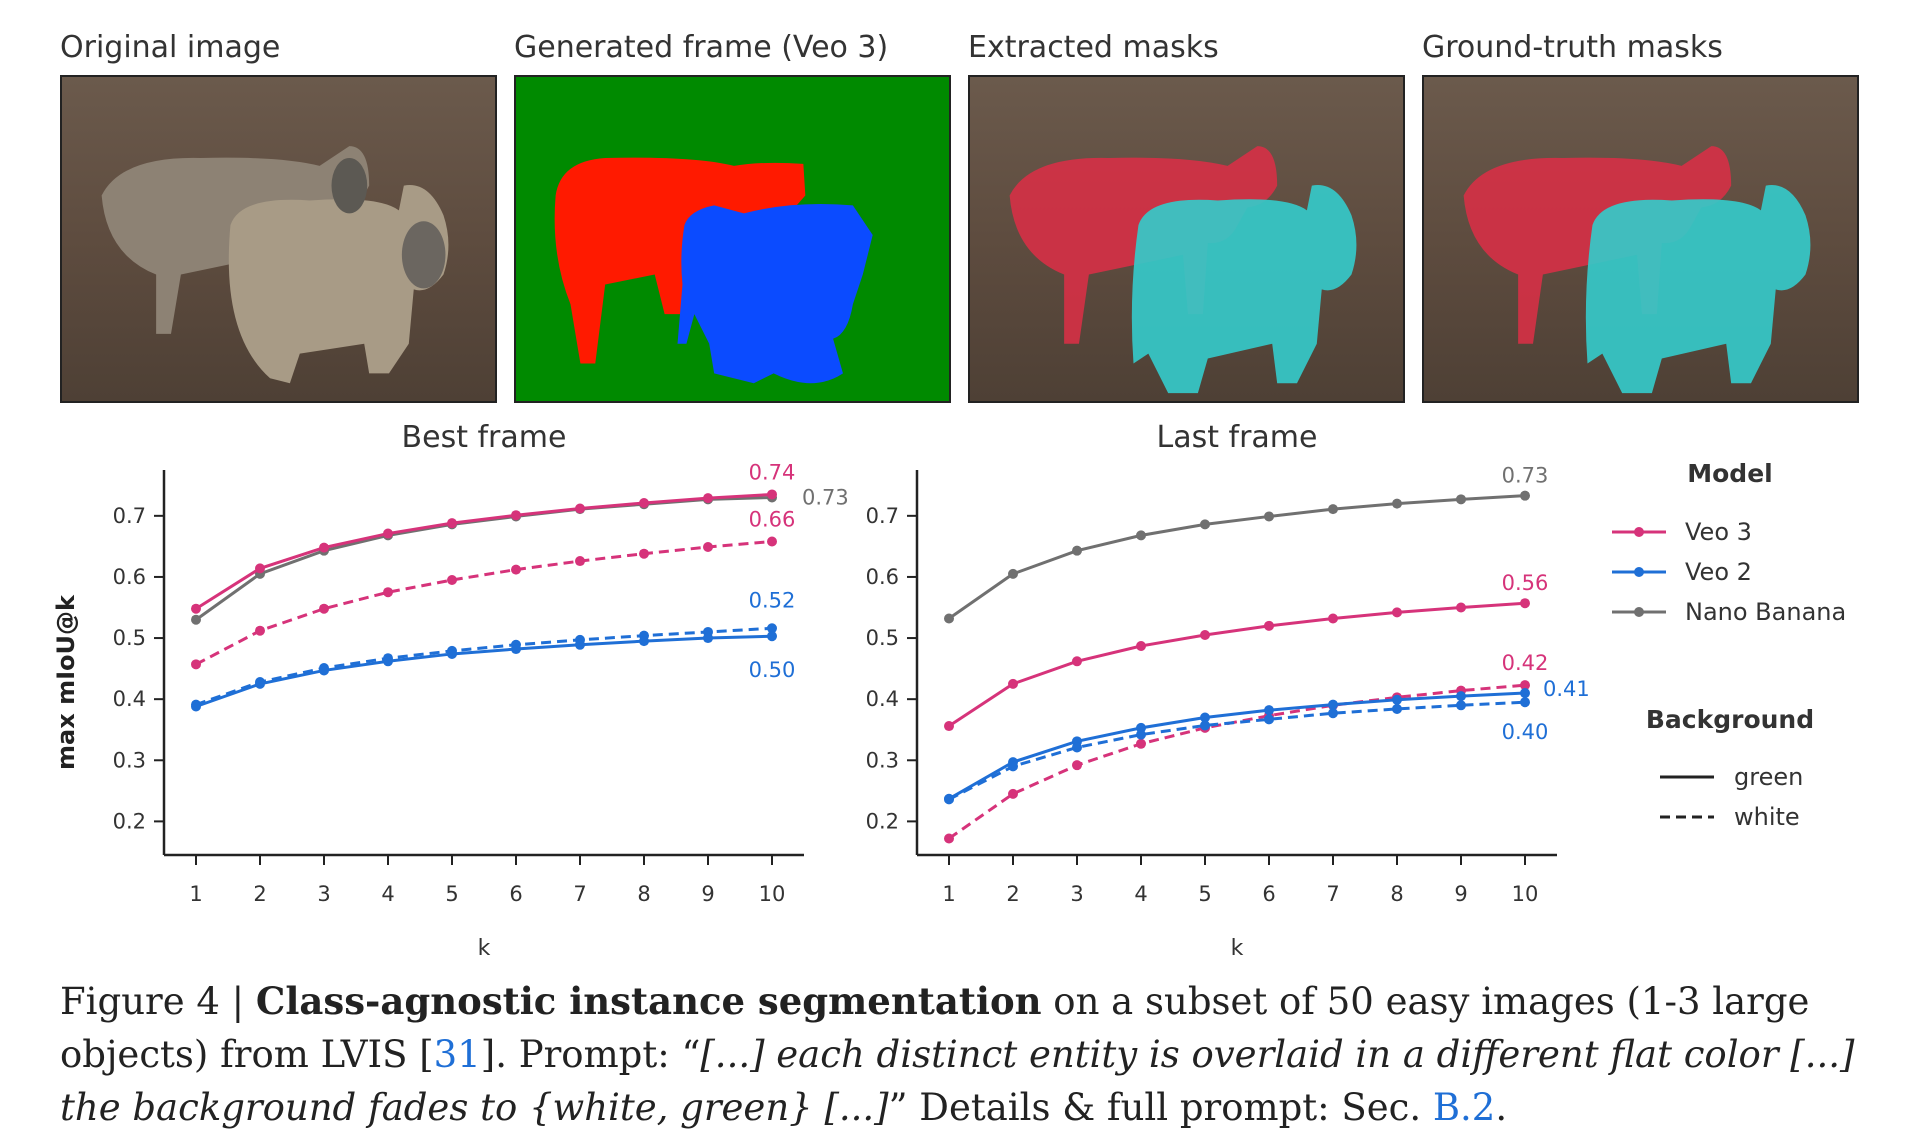 The height and width of the screenshot is (1146, 1909). Describe the element at coordinates (323, 894) in the screenshot. I see `x-tick-label: 3` at that location.